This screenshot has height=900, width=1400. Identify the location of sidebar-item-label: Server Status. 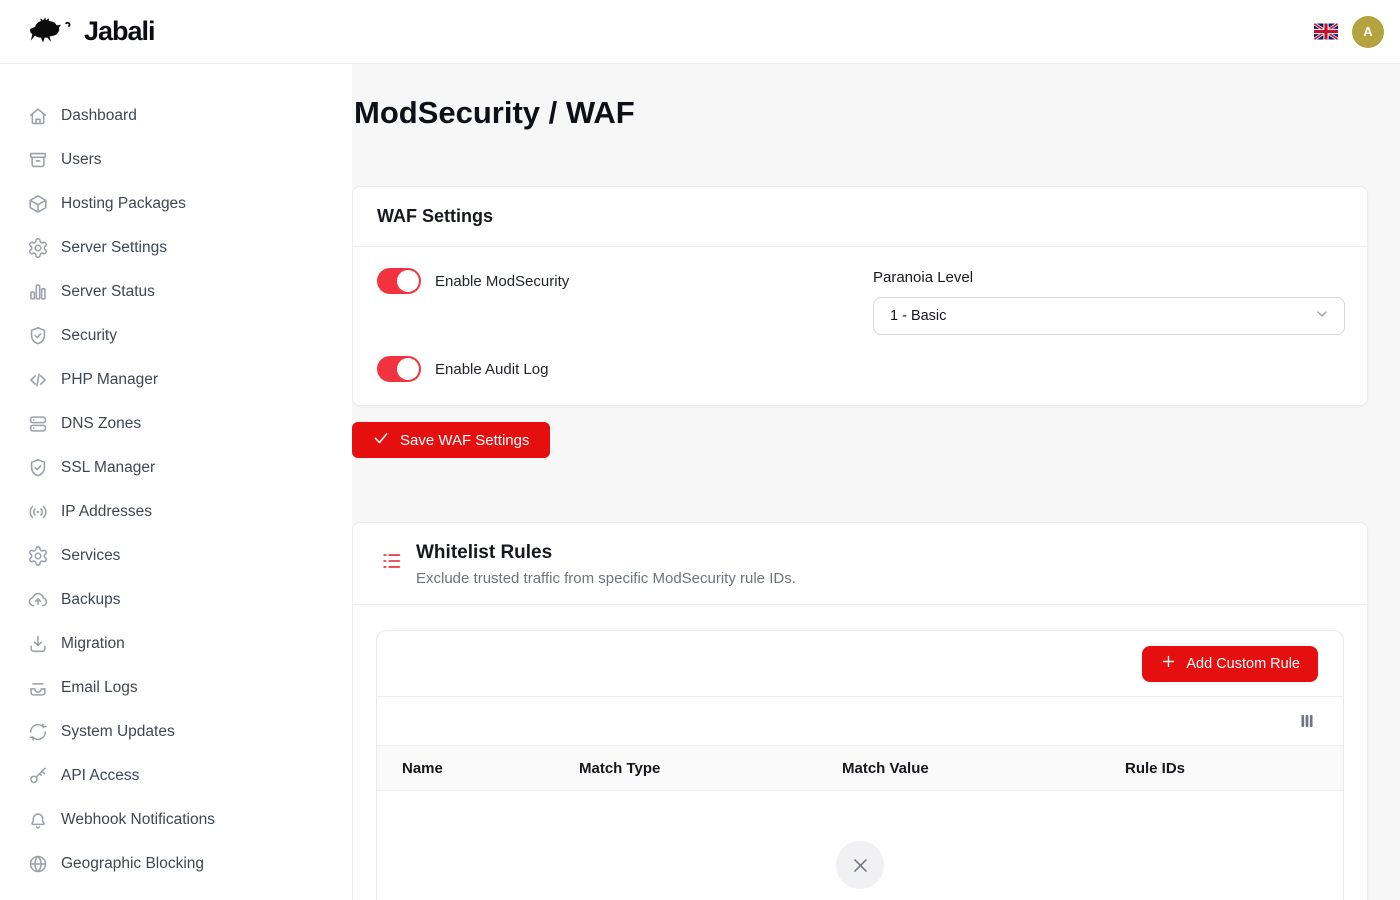
(108, 291).